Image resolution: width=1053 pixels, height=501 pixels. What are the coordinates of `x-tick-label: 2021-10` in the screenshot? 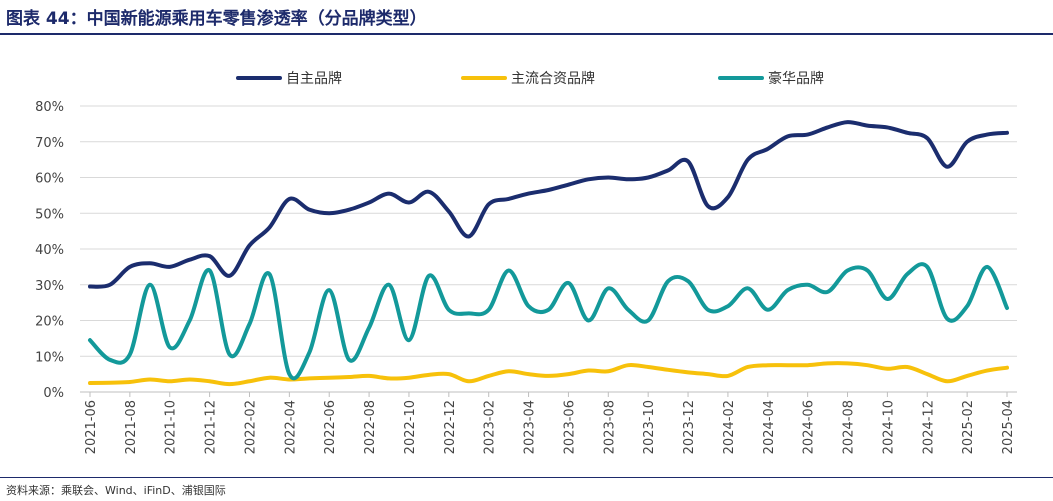 It's located at (171, 427).